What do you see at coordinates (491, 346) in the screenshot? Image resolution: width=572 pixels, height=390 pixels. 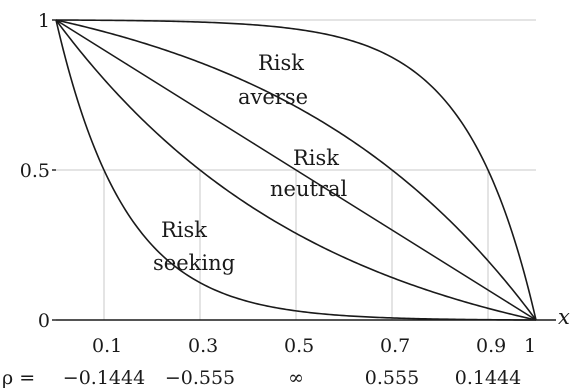 I see `x-tick-label-4: 0.9` at bounding box center [491, 346].